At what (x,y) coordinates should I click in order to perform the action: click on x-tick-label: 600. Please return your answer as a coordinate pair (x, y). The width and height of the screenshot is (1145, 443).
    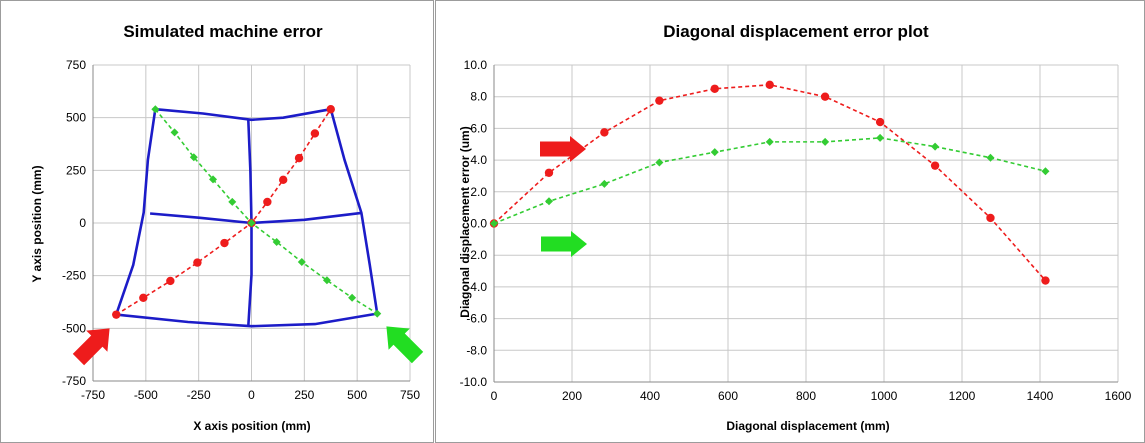
    Looking at the image, I should click on (728, 396).